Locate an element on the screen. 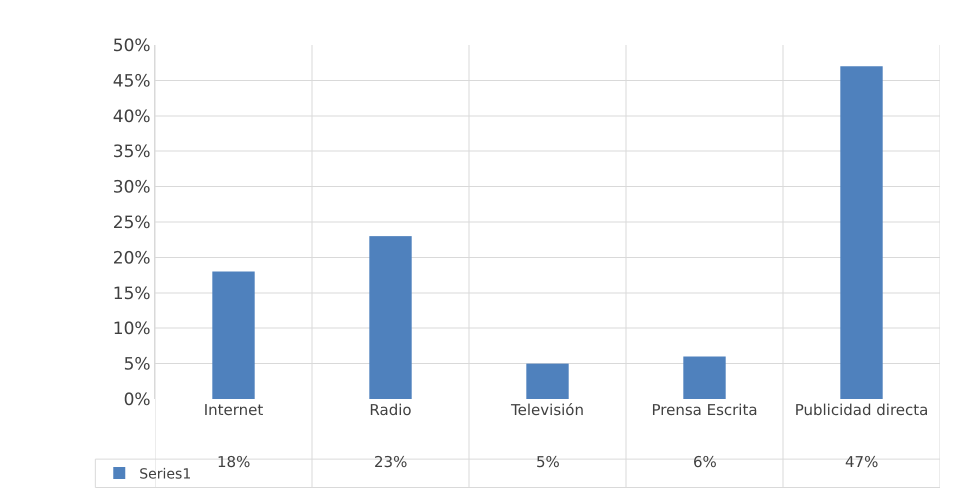  x-tick-label: Internet is located at coordinates (234, 410).